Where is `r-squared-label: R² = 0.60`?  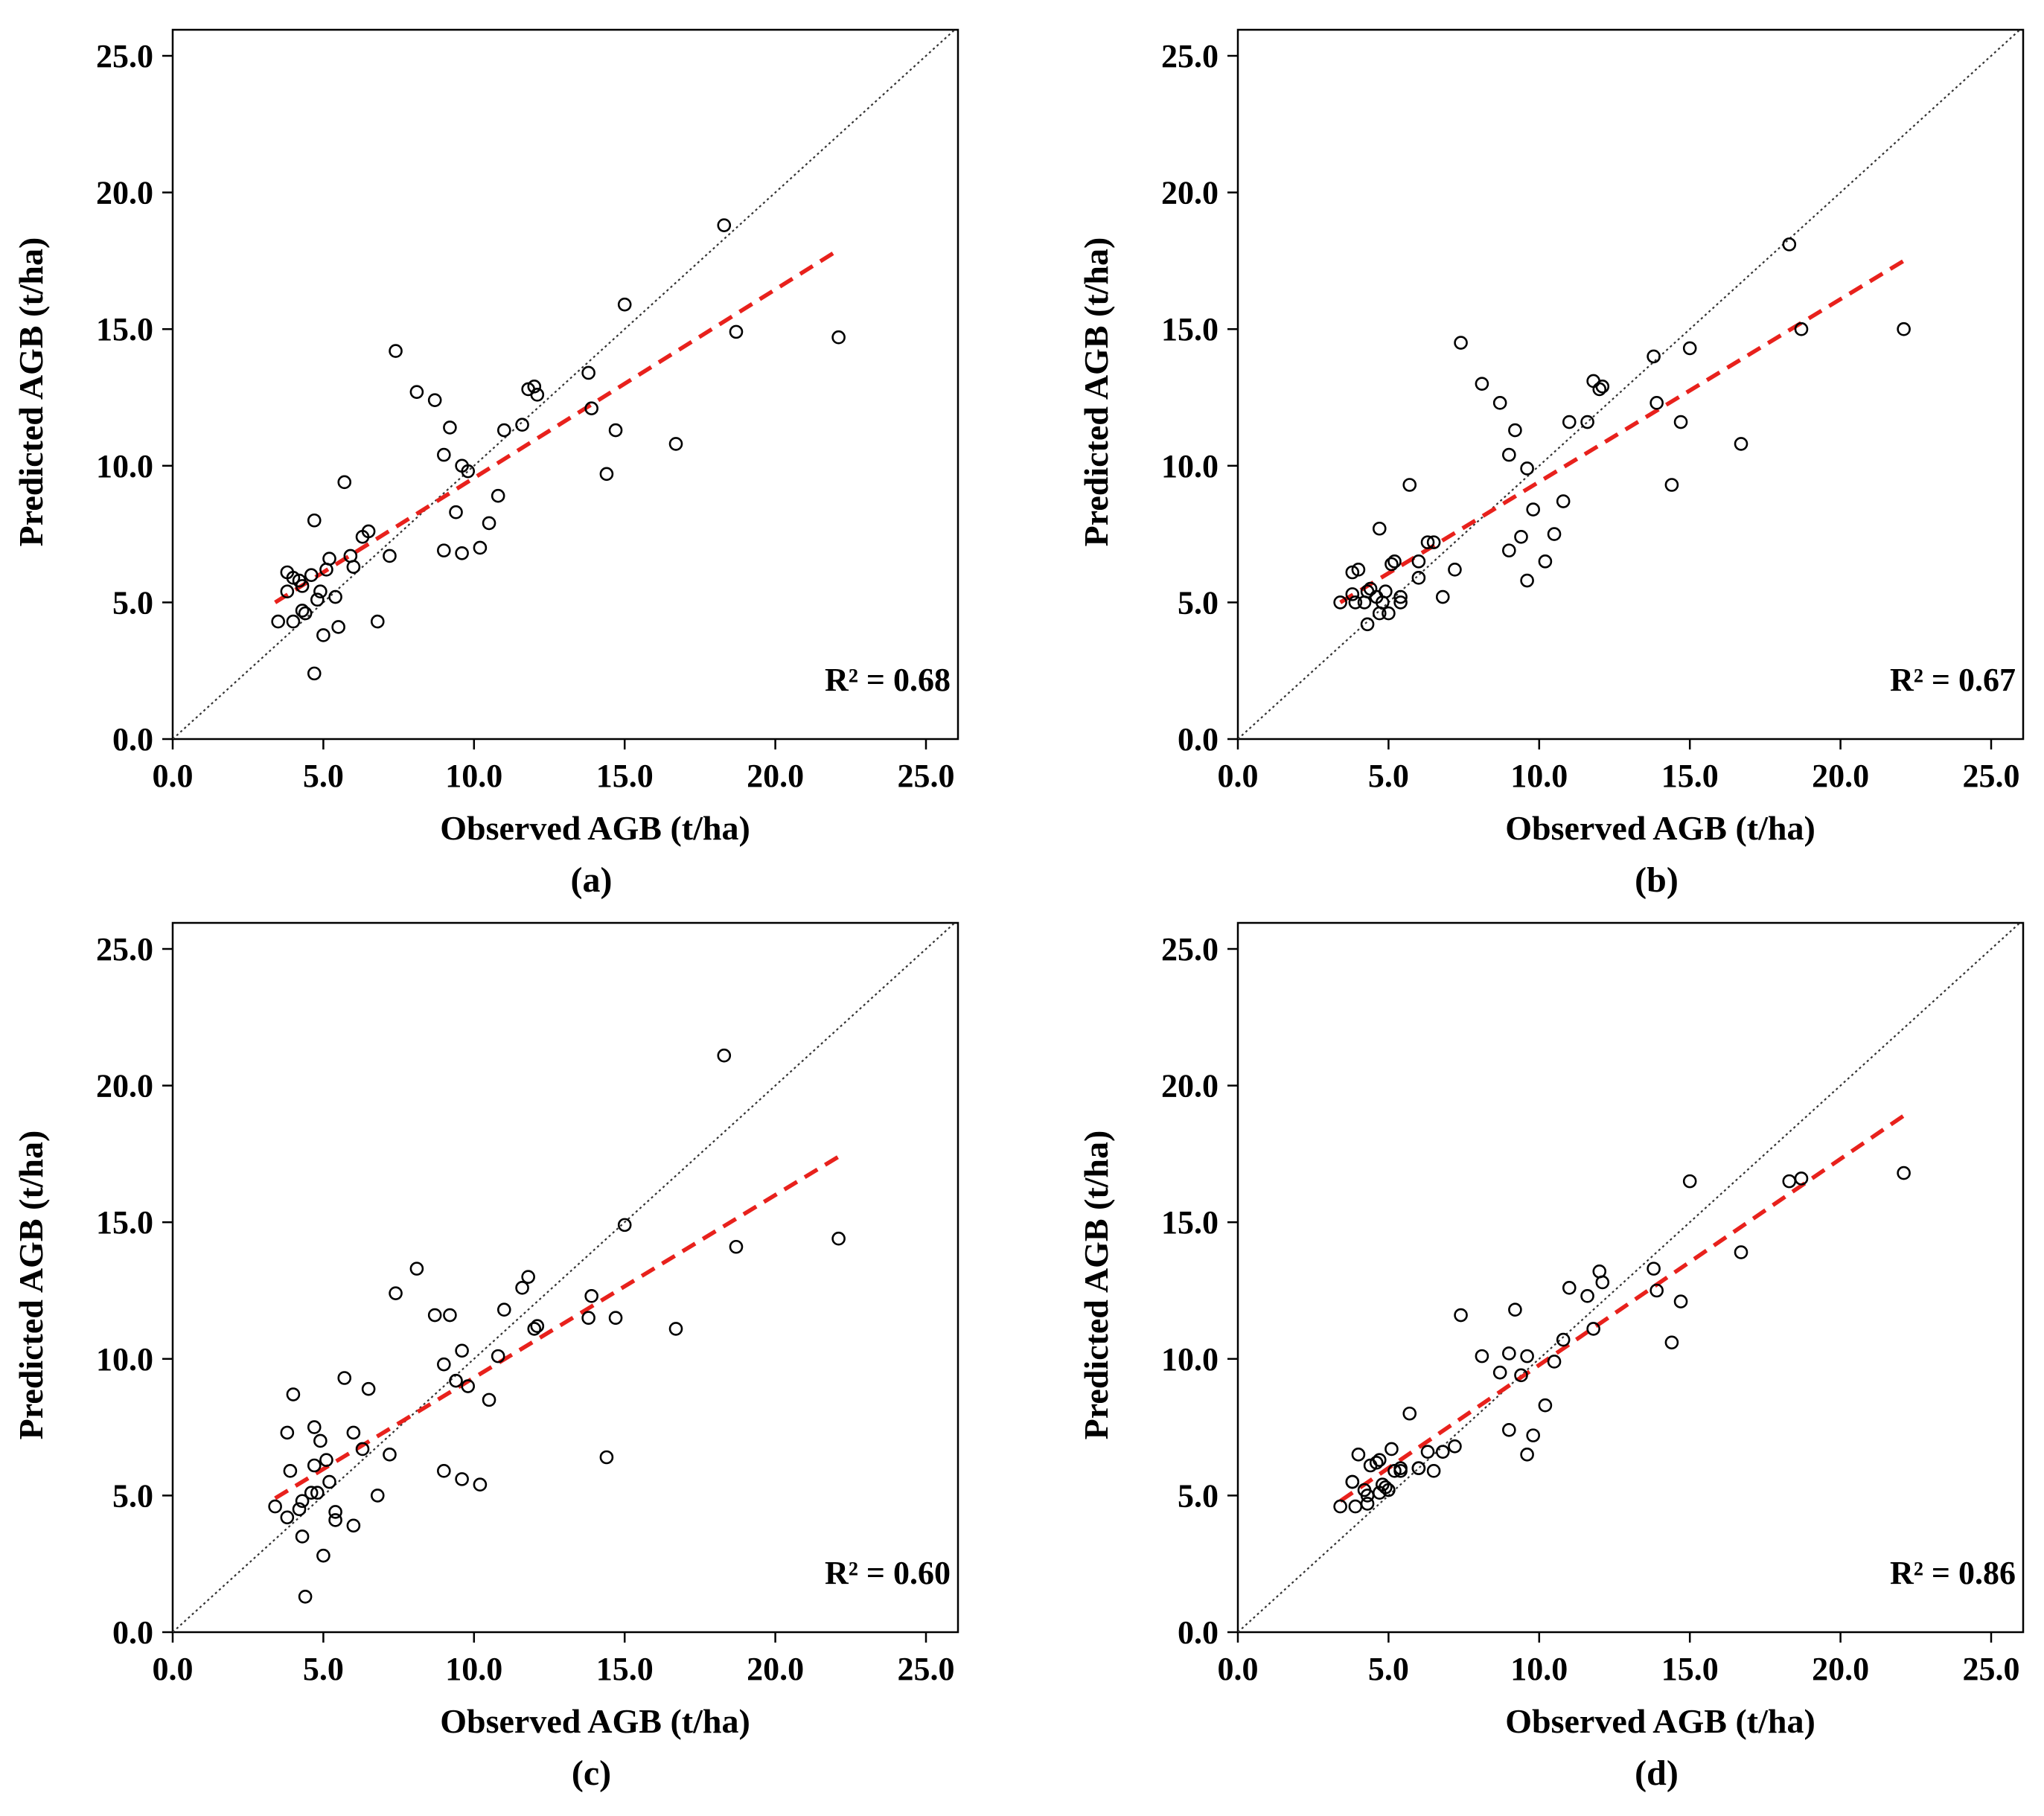 r-squared-label: R² = 0.60 is located at coordinates (888, 1573).